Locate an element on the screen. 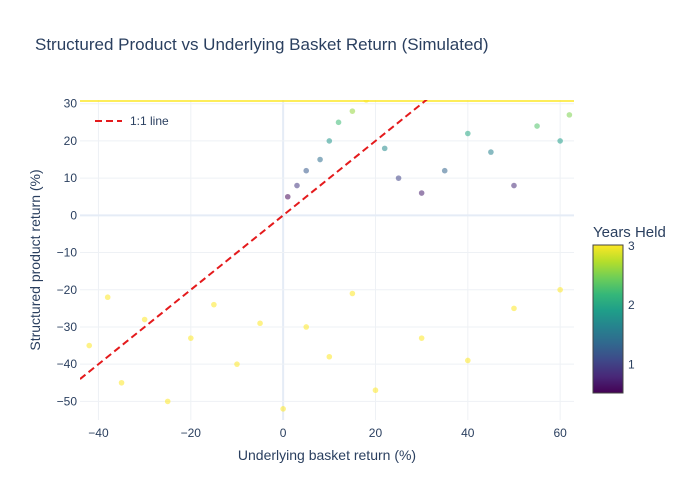  y-tick-label: −20 is located at coordinates (67, 290).